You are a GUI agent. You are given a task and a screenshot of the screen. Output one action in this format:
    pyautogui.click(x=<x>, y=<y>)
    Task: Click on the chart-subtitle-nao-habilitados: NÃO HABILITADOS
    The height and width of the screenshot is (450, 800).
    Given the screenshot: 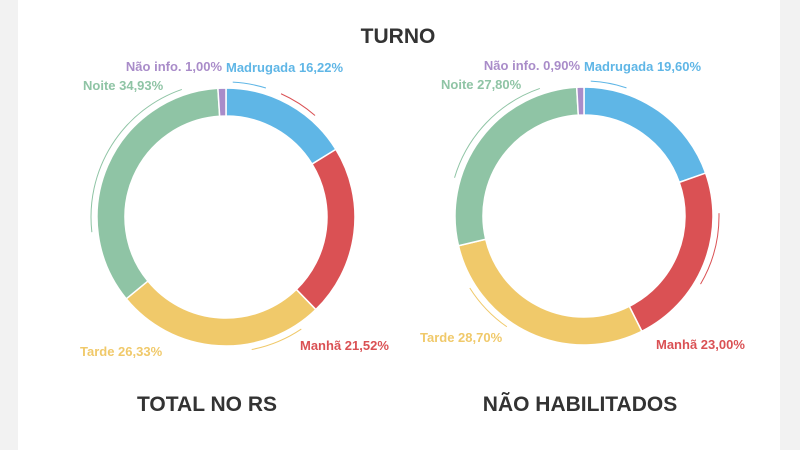 What is the action you would take?
    pyautogui.click(x=580, y=404)
    